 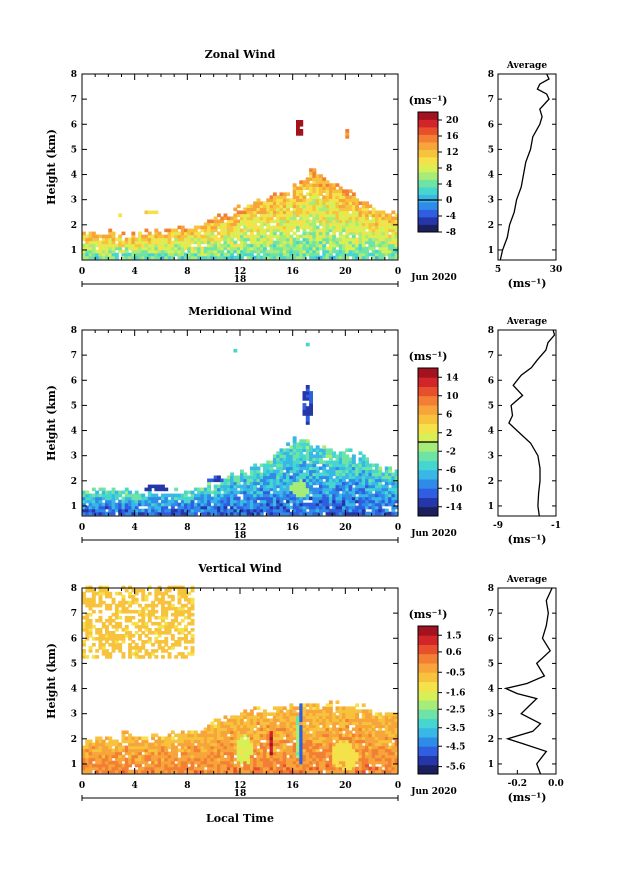 I want to click on y-tick-label: 1, so click(x=74, y=251).